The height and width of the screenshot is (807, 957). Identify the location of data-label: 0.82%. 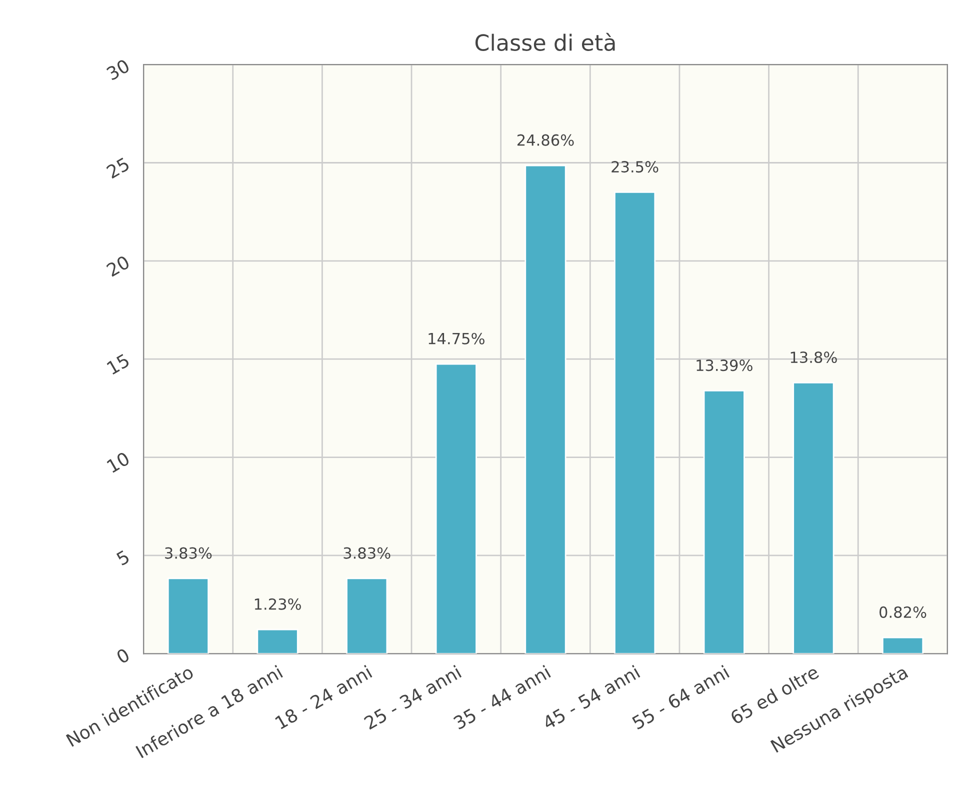
(903, 612).